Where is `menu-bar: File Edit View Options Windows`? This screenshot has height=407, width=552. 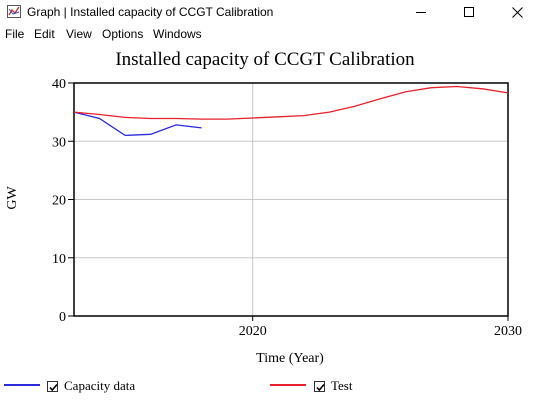 menu-bar: File Edit View Options Windows is located at coordinates (276, 34).